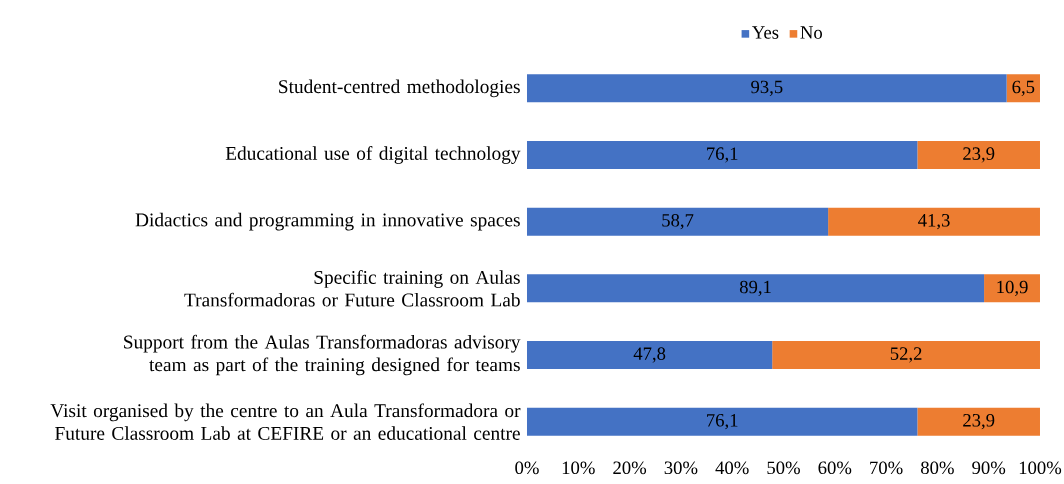 The width and height of the screenshot is (1064, 484). I want to click on data-label: 58,7, so click(678, 222).